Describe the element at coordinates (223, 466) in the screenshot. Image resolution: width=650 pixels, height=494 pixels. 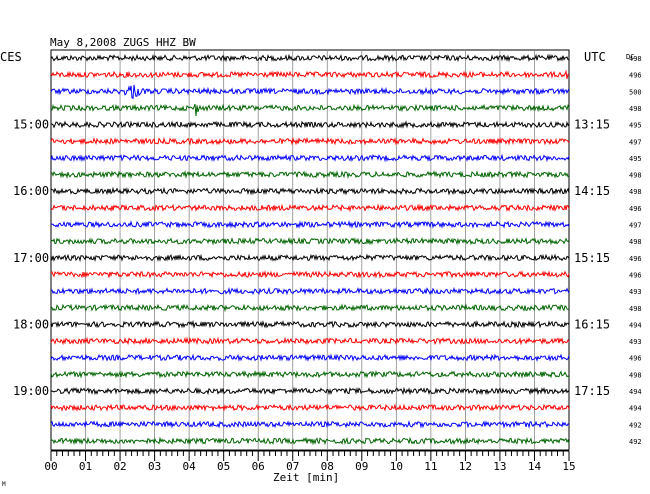
I see `x-tick-label: 05` at that location.